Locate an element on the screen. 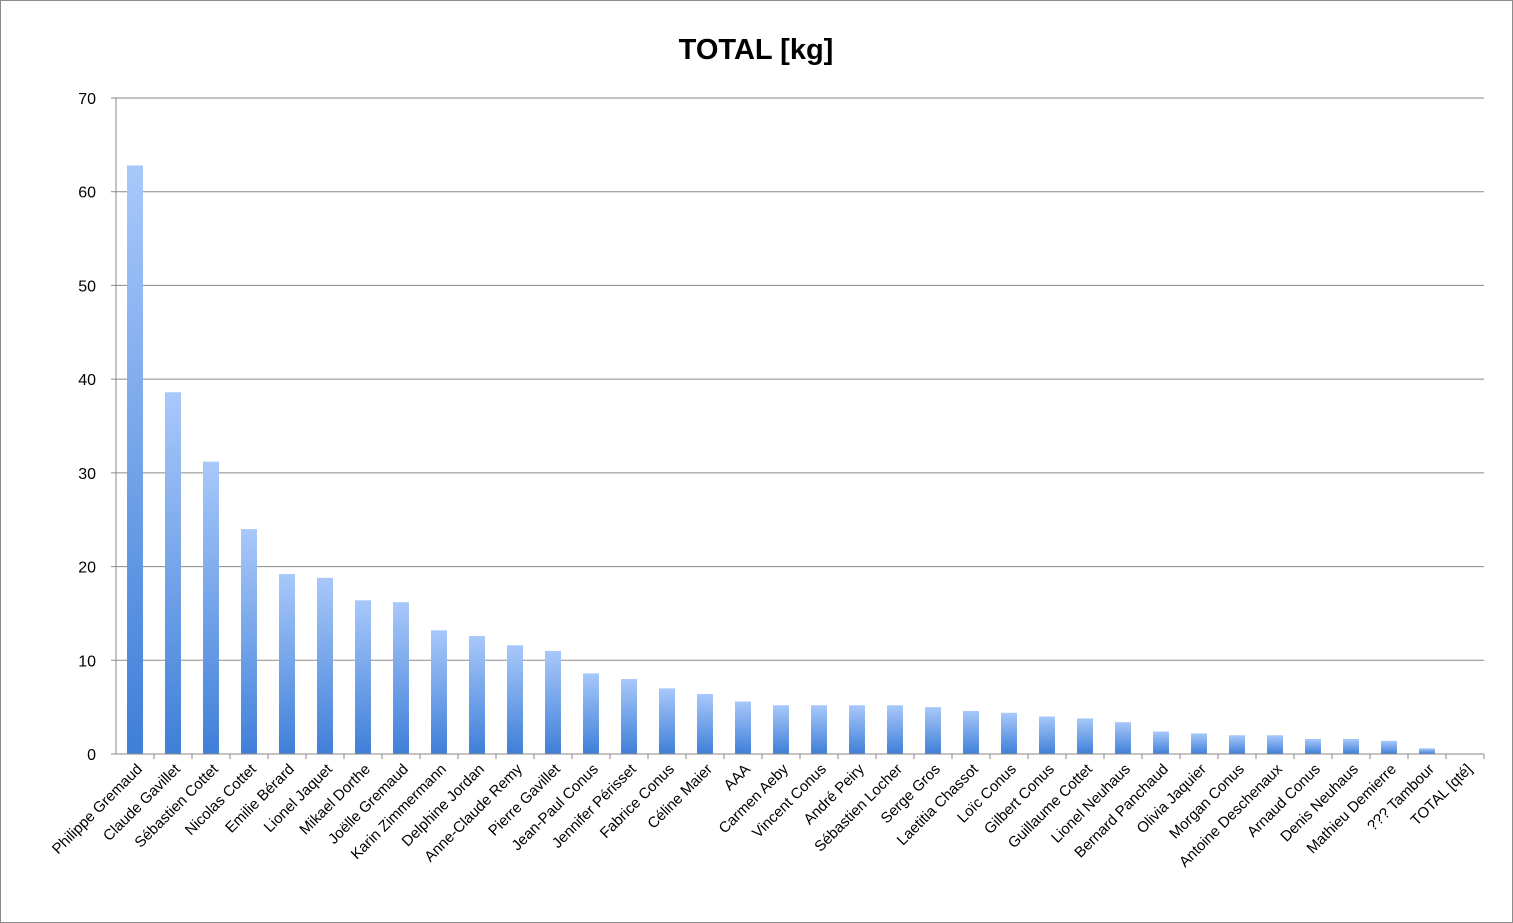  y-axis-ticks: 0 10 20 30 40 50 60 70 is located at coordinates (97, 427).